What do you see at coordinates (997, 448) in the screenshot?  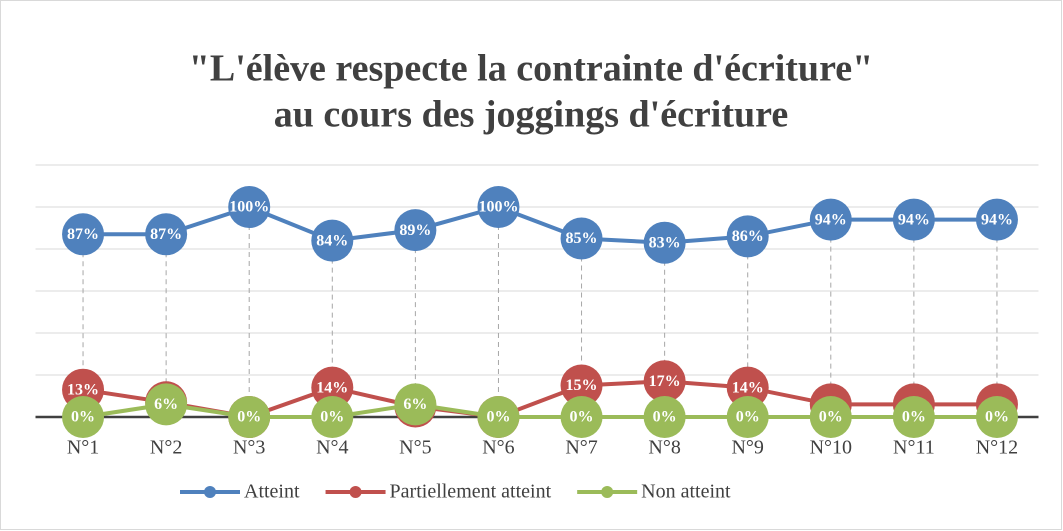 I see `x-tick-label: N°12` at bounding box center [997, 448].